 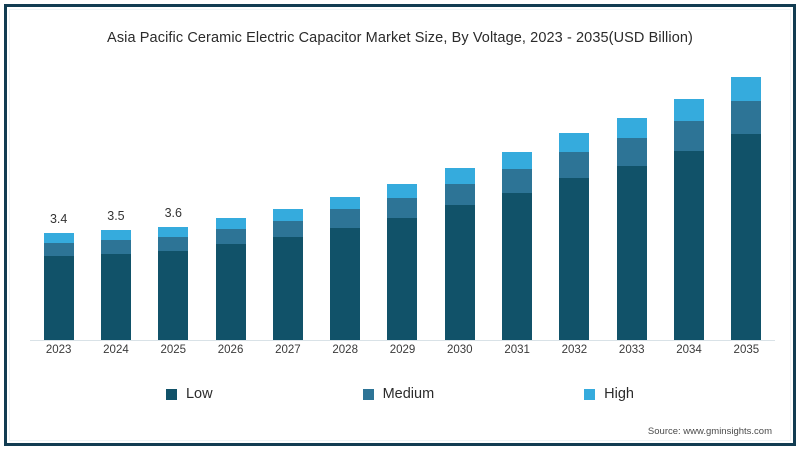 What do you see at coordinates (574, 350) in the screenshot?
I see `x-axis-tick-2032: 2032` at bounding box center [574, 350].